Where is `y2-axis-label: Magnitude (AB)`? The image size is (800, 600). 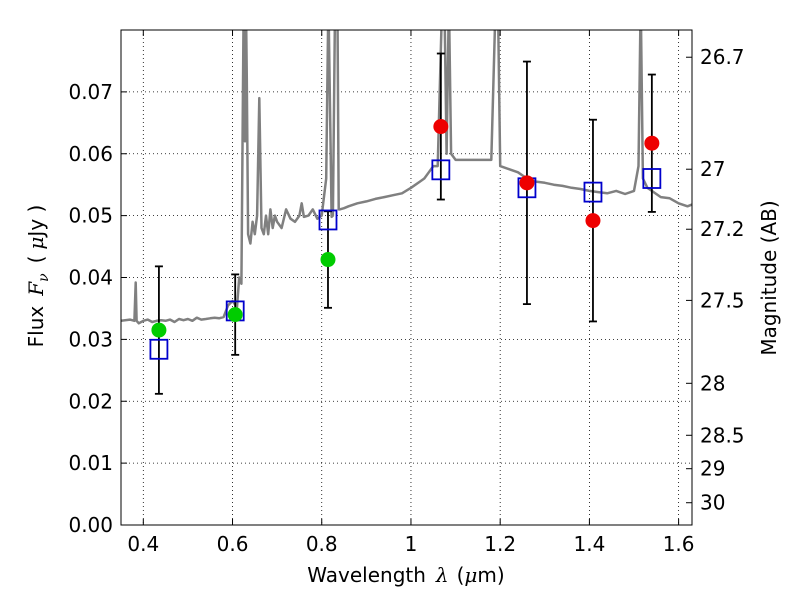
y2-axis-label: Magnitude (AB) is located at coordinates (769, 277).